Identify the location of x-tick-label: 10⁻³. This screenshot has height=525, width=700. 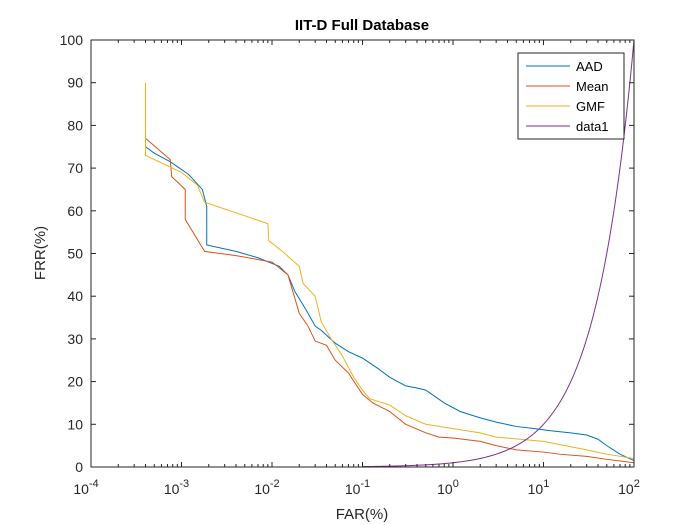
(176, 487).